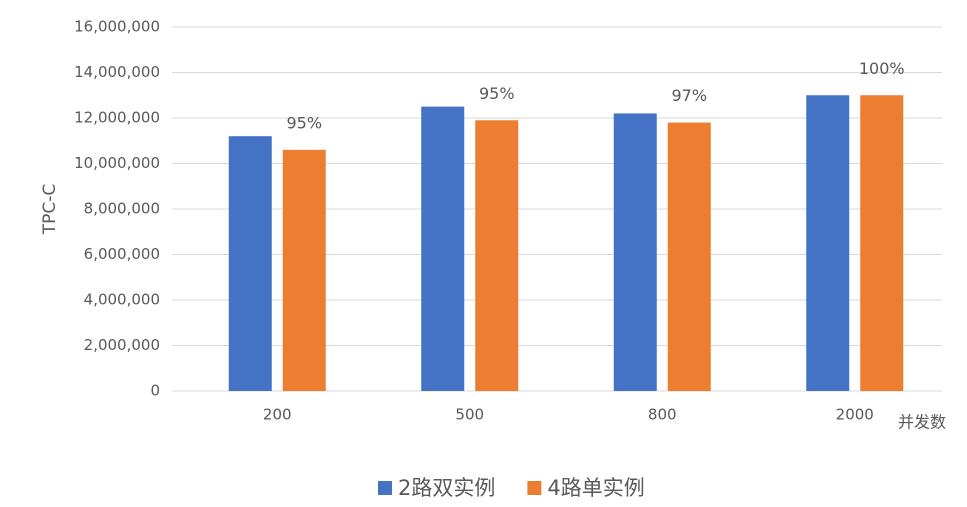 The width and height of the screenshot is (967, 507). Describe the element at coordinates (122, 300) in the screenshot. I see `y-tick-label: 4,000,000` at that location.